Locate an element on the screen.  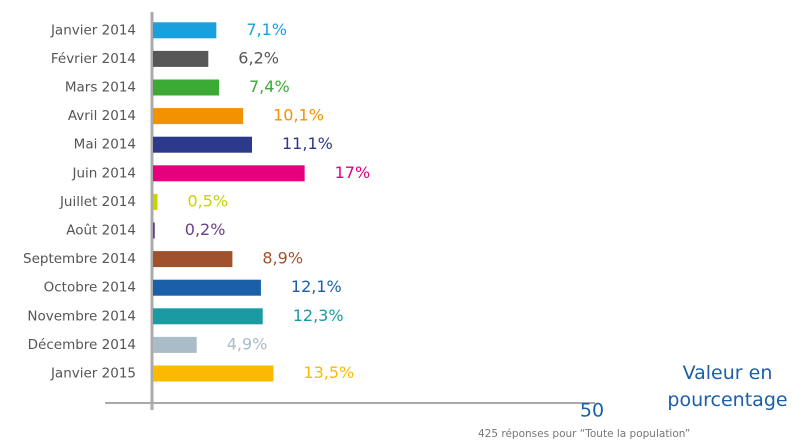
y-tick-label: Septembre 2014 is located at coordinates (79, 259).